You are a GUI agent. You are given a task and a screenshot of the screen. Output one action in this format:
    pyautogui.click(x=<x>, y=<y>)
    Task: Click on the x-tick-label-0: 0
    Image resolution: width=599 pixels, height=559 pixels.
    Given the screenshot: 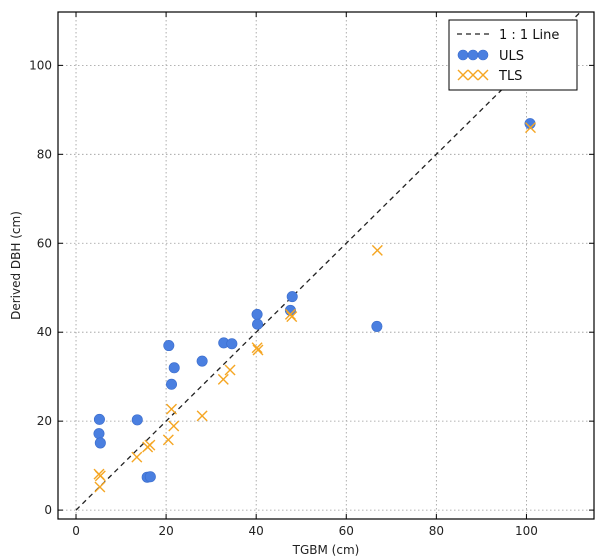 What is the action you would take?
    pyautogui.click(x=76, y=531)
    